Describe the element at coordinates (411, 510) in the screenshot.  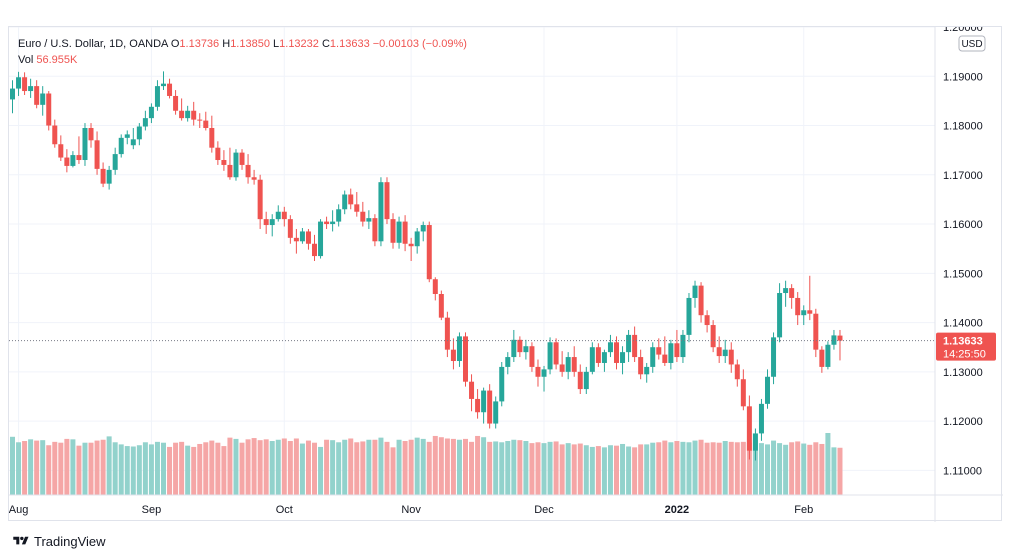
I see `time-tick-label: Nov` at that location.